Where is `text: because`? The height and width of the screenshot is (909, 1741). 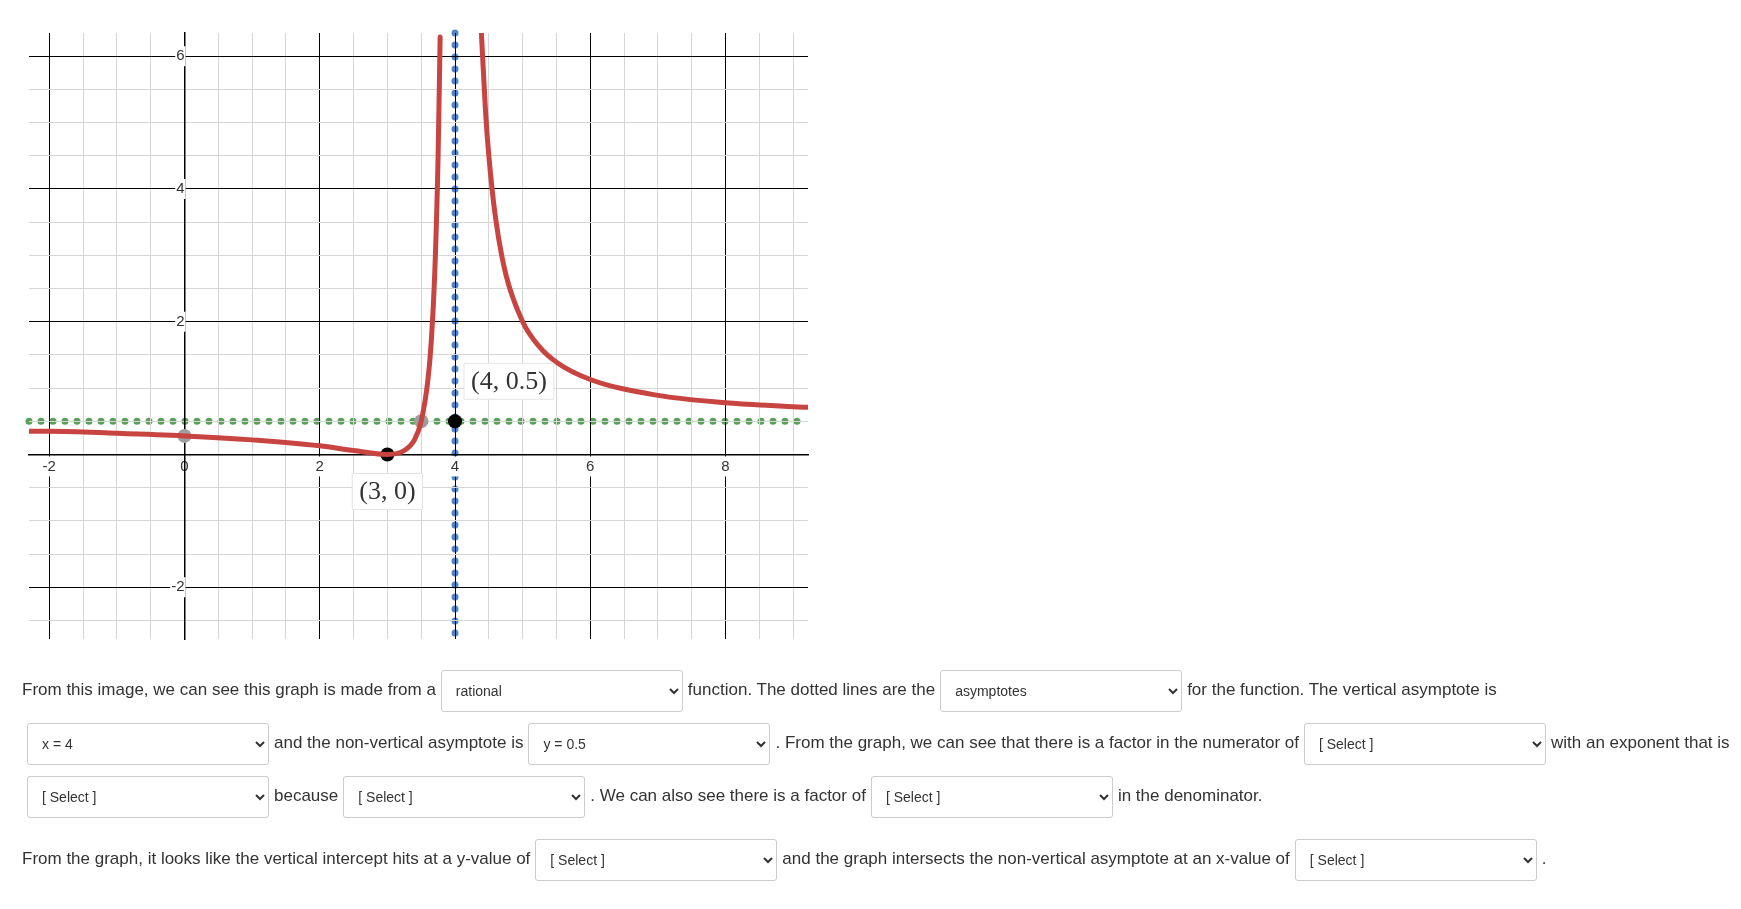 text: because is located at coordinates (306, 795).